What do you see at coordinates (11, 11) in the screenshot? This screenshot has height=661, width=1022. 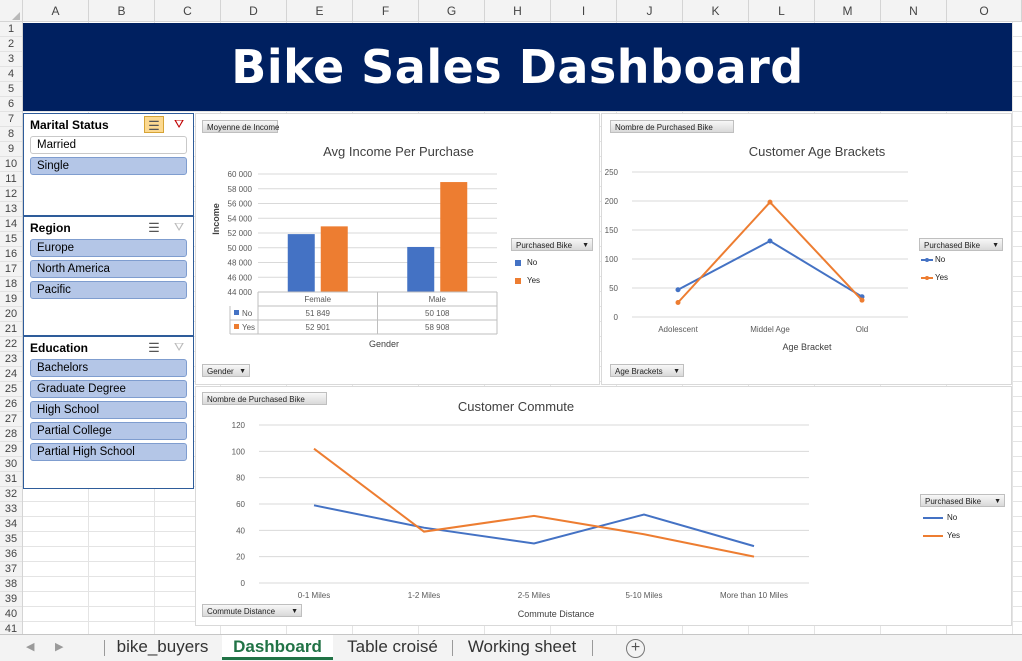 I see `select-all-corner` at bounding box center [11, 11].